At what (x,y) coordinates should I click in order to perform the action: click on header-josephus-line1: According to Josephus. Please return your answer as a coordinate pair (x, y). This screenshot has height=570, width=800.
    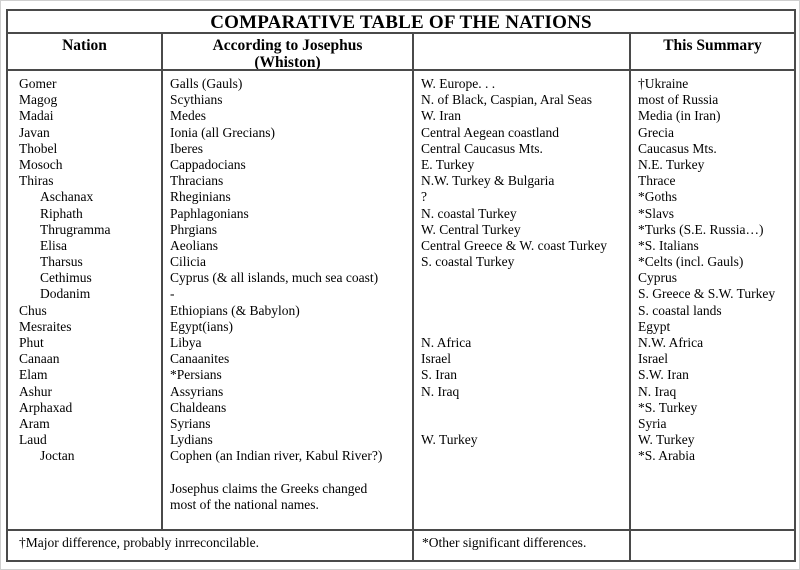
    Looking at the image, I should click on (287, 45).